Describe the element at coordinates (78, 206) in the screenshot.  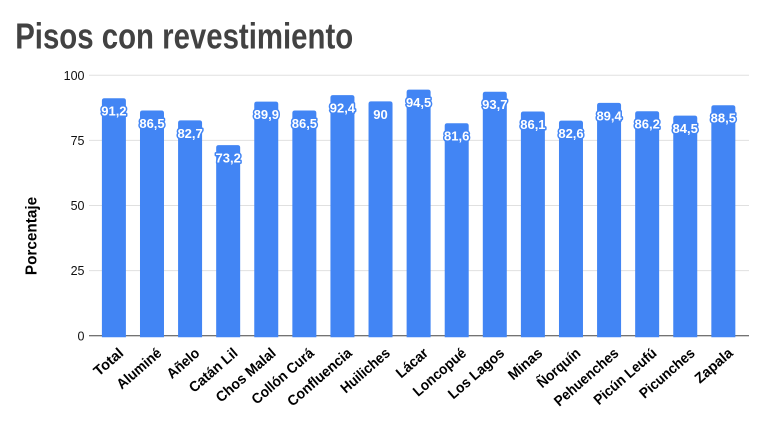
I see `svg-text: 50` at that location.